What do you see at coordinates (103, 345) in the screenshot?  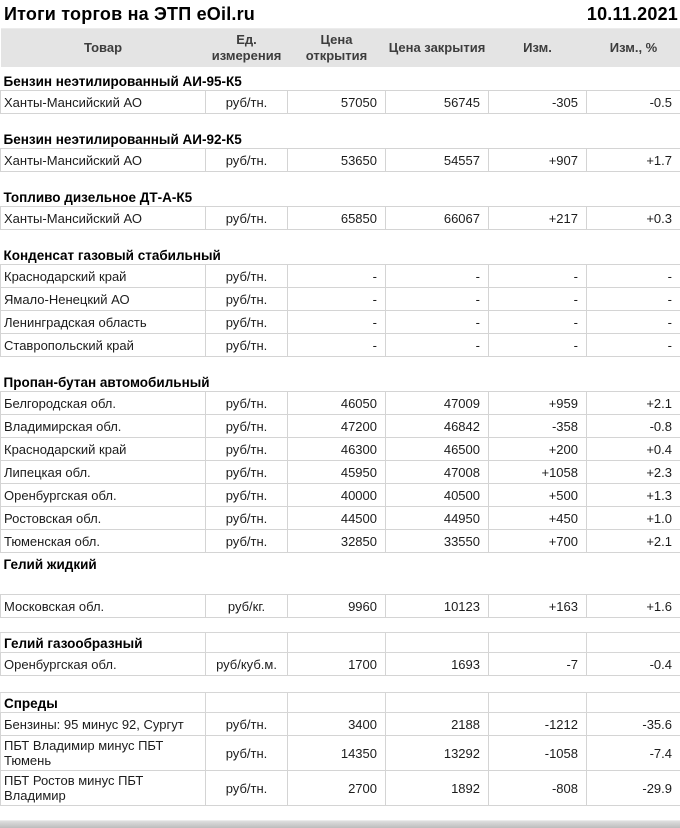 I see `cell-product: Ставропольский край` at bounding box center [103, 345].